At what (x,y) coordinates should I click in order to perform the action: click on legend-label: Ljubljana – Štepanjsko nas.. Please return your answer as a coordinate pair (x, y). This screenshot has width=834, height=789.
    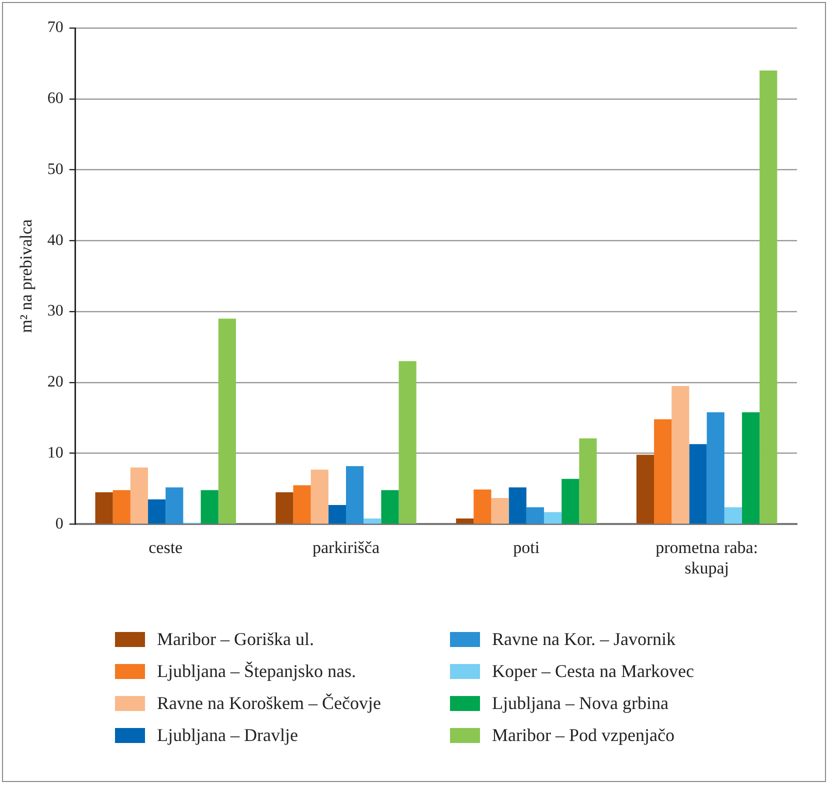
    Looking at the image, I should click on (256, 671).